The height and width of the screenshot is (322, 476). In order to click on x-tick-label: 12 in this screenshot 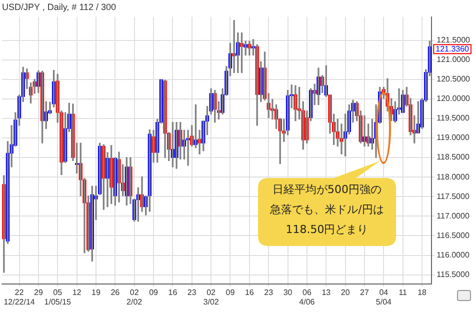, I will do `click(77, 292)`.